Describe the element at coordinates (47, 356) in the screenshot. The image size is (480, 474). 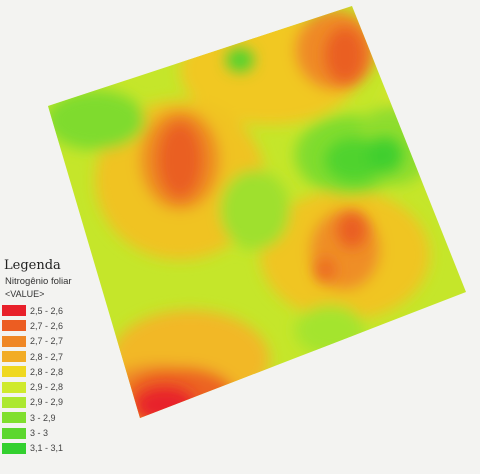
I see `legend-item-label: 2,8 - 2,7` at that location.